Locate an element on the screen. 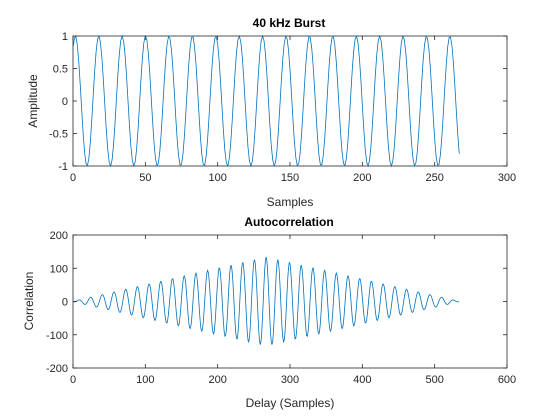  autocorr-y-label: Correlation is located at coordinates (29, 301).